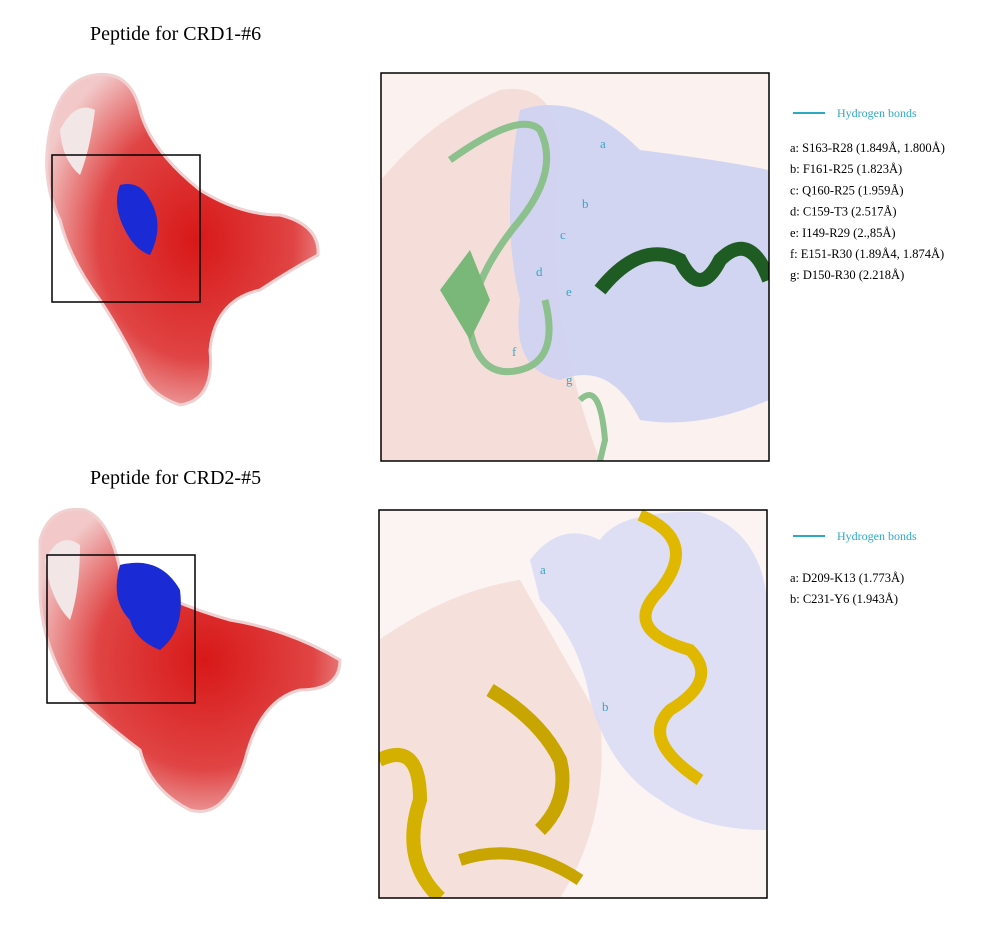 This screenshot has height=925, width=1000. Describe the element at coordinates (843, 233) in the screenshot. I see `bond-entry: e: I149-R29 (2.,85Å)` at that location.